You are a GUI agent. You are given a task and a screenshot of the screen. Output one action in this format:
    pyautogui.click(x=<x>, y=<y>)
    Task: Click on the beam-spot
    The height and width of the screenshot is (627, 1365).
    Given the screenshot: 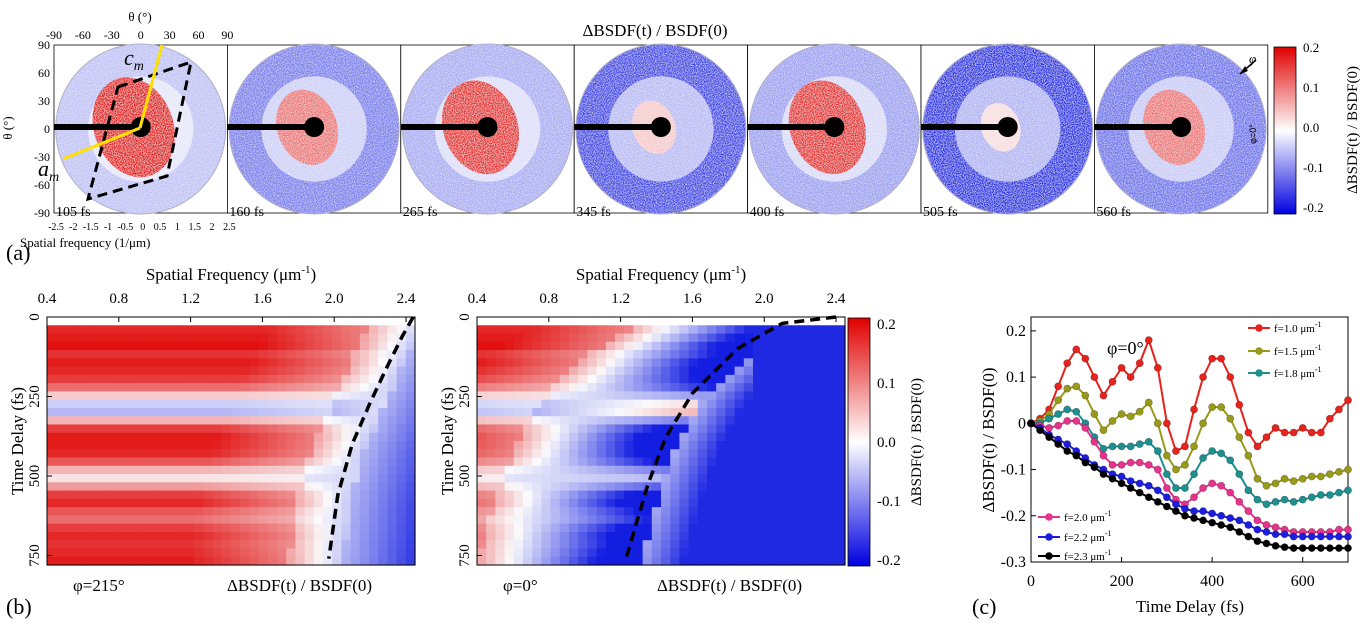 What is the action you would take?
    pyautogui.click(x=834, y=127)
    